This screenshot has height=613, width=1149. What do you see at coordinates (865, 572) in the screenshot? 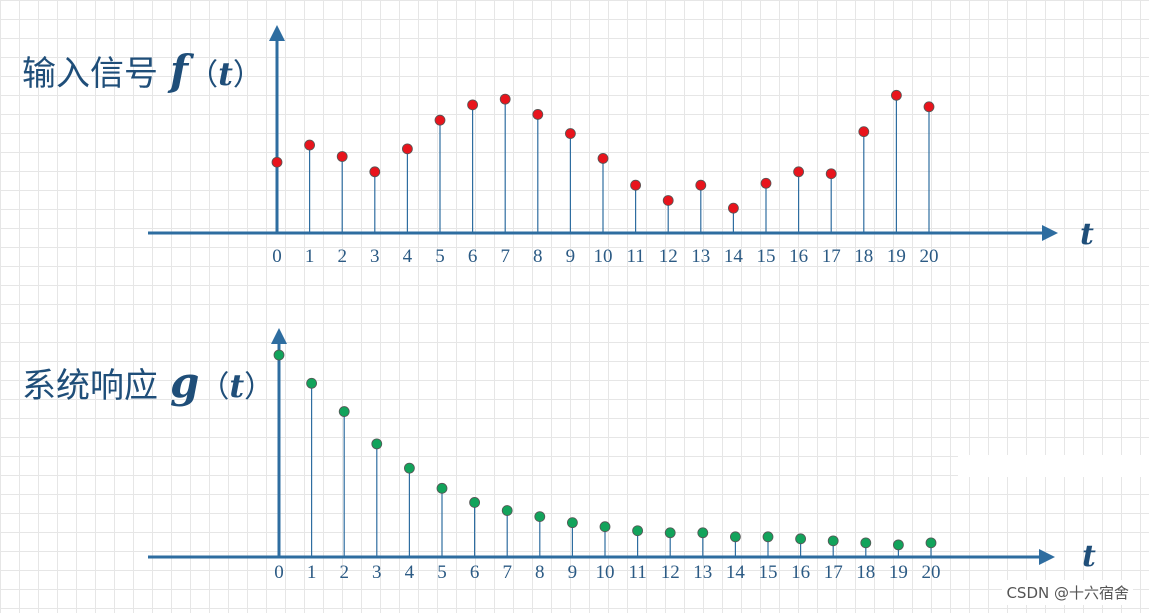
I see `response-tick-label: 18` at bounding box center [865, 572].